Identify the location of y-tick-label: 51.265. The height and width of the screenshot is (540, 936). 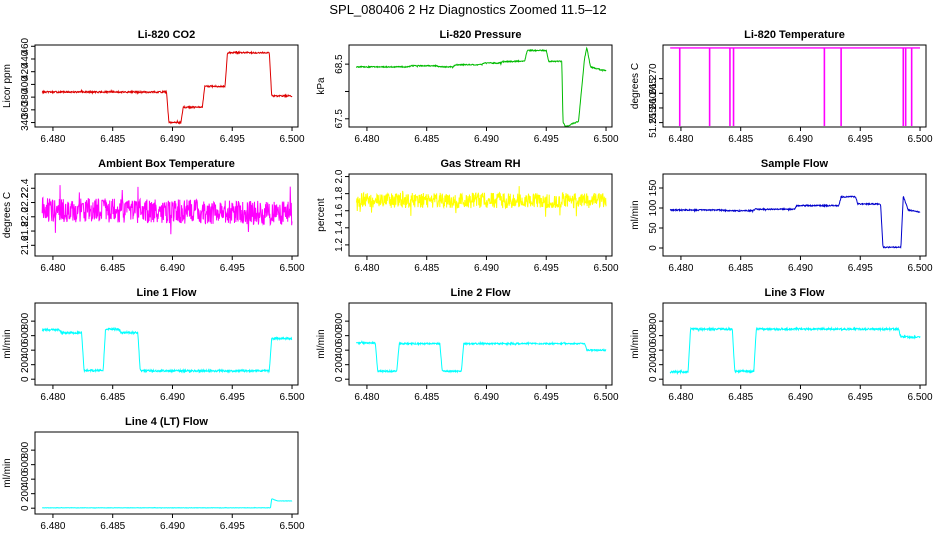
(653, 93).